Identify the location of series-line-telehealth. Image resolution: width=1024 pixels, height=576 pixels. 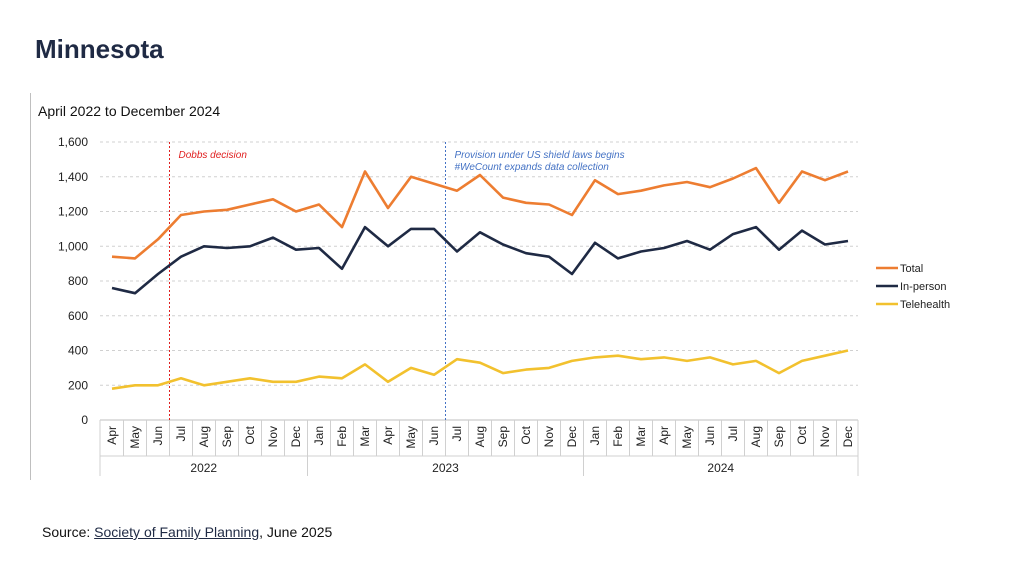
(480, 369).